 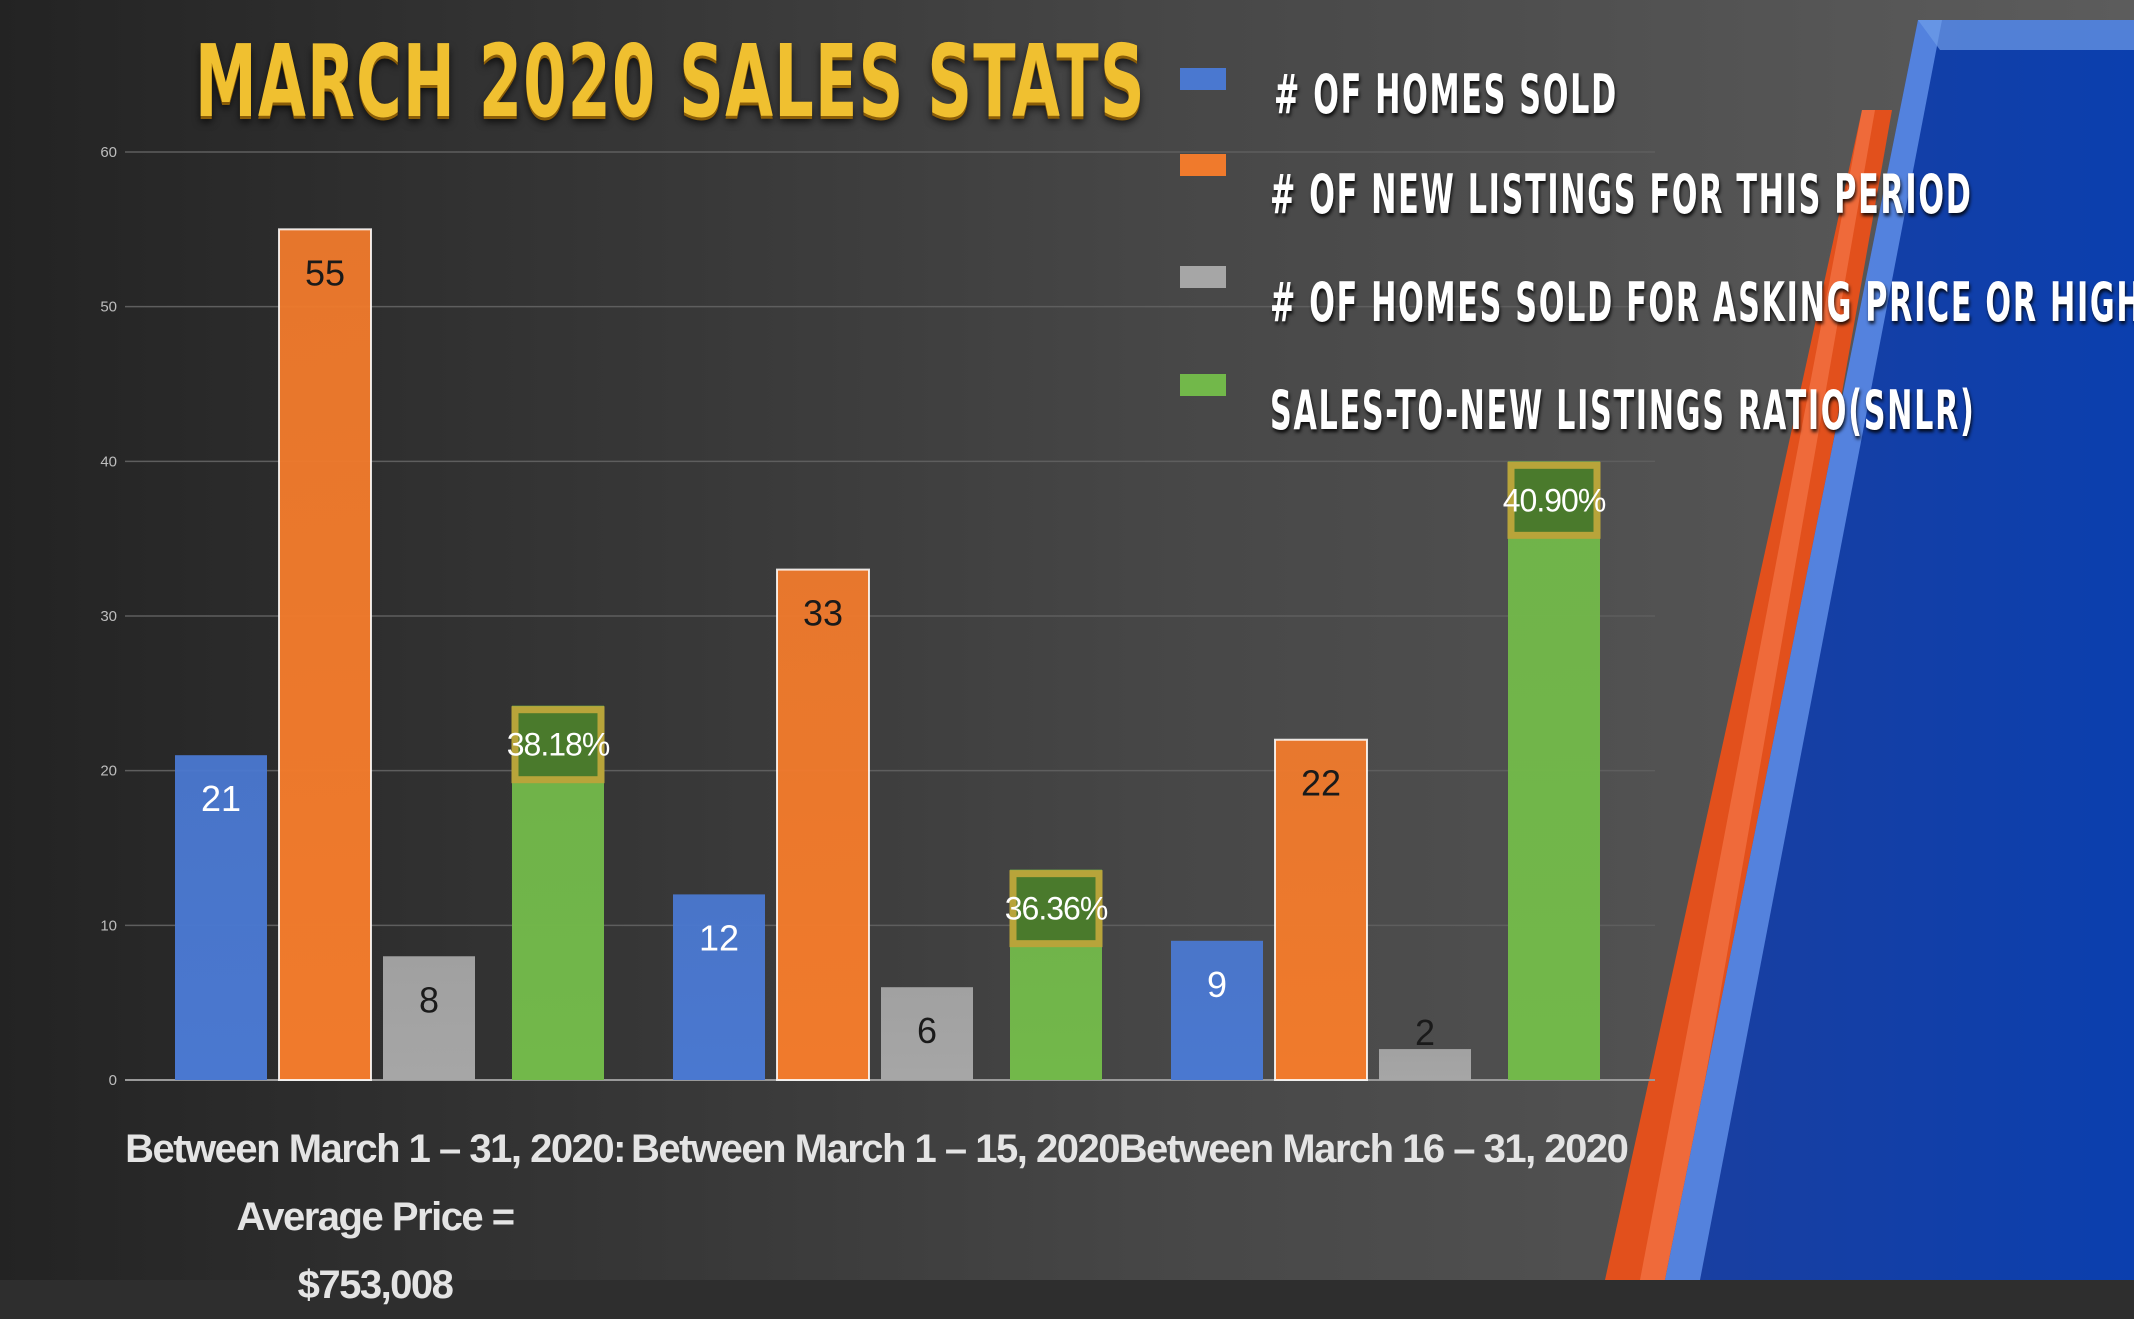 I want to click on data-label-series-4-category-2: 36.36%, so click(x=1056, y=909).